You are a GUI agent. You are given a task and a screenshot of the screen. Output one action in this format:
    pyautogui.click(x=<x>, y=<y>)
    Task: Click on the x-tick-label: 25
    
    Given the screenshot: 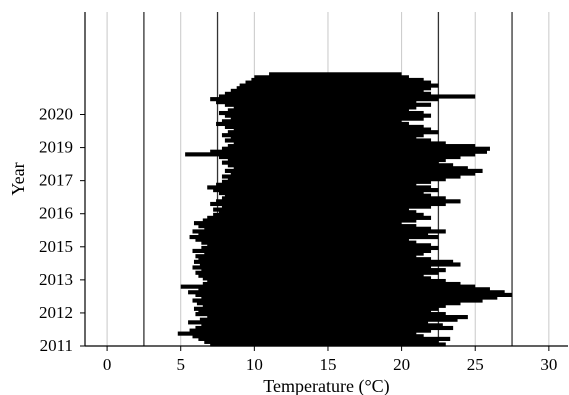 What is the action you would take?
    pyautogui.click(x=475, y=364)
    